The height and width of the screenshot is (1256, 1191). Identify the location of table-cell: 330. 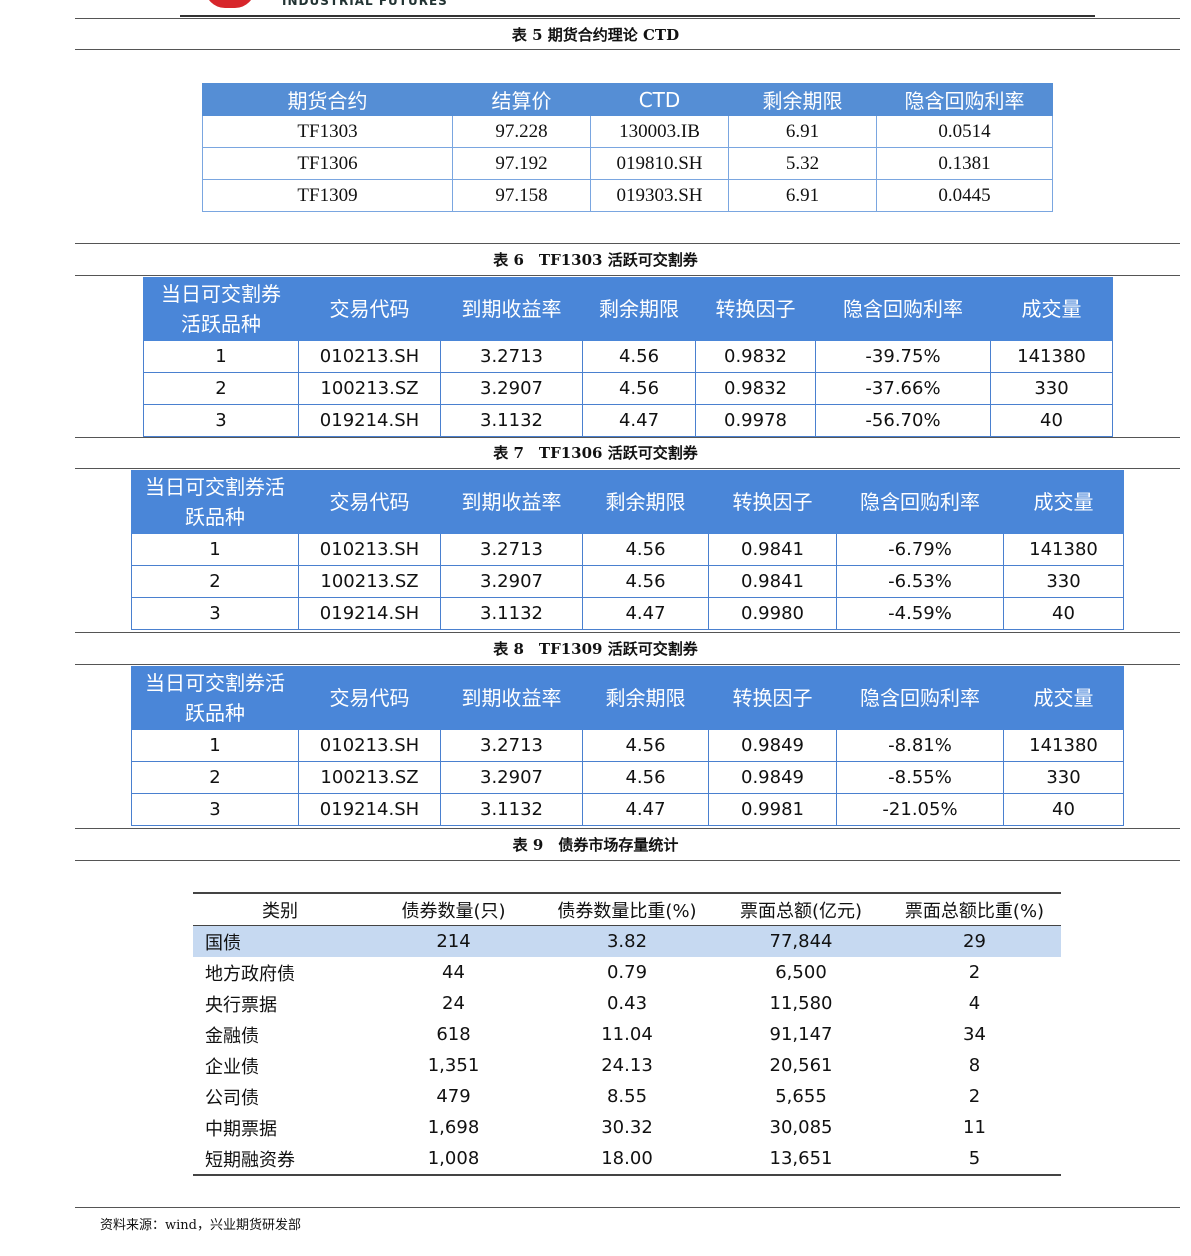
(1063, 581).